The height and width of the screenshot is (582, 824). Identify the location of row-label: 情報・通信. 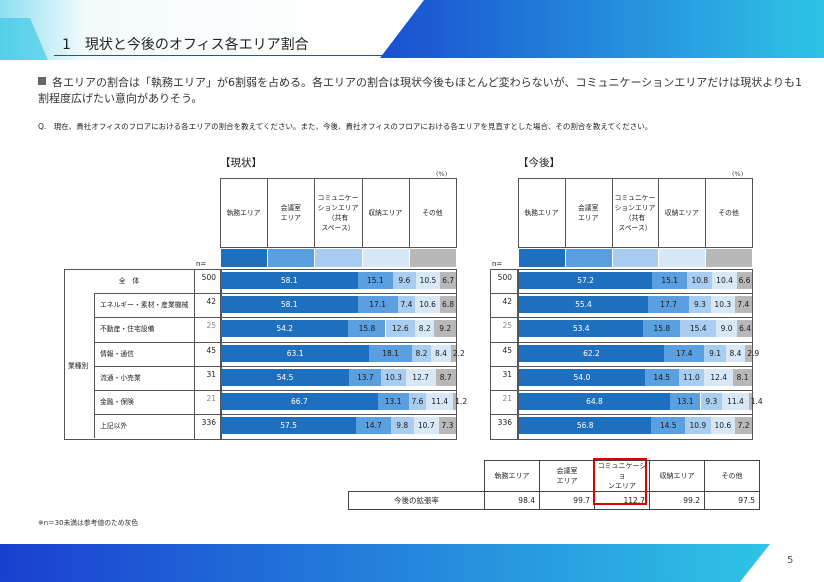
(117, 353).